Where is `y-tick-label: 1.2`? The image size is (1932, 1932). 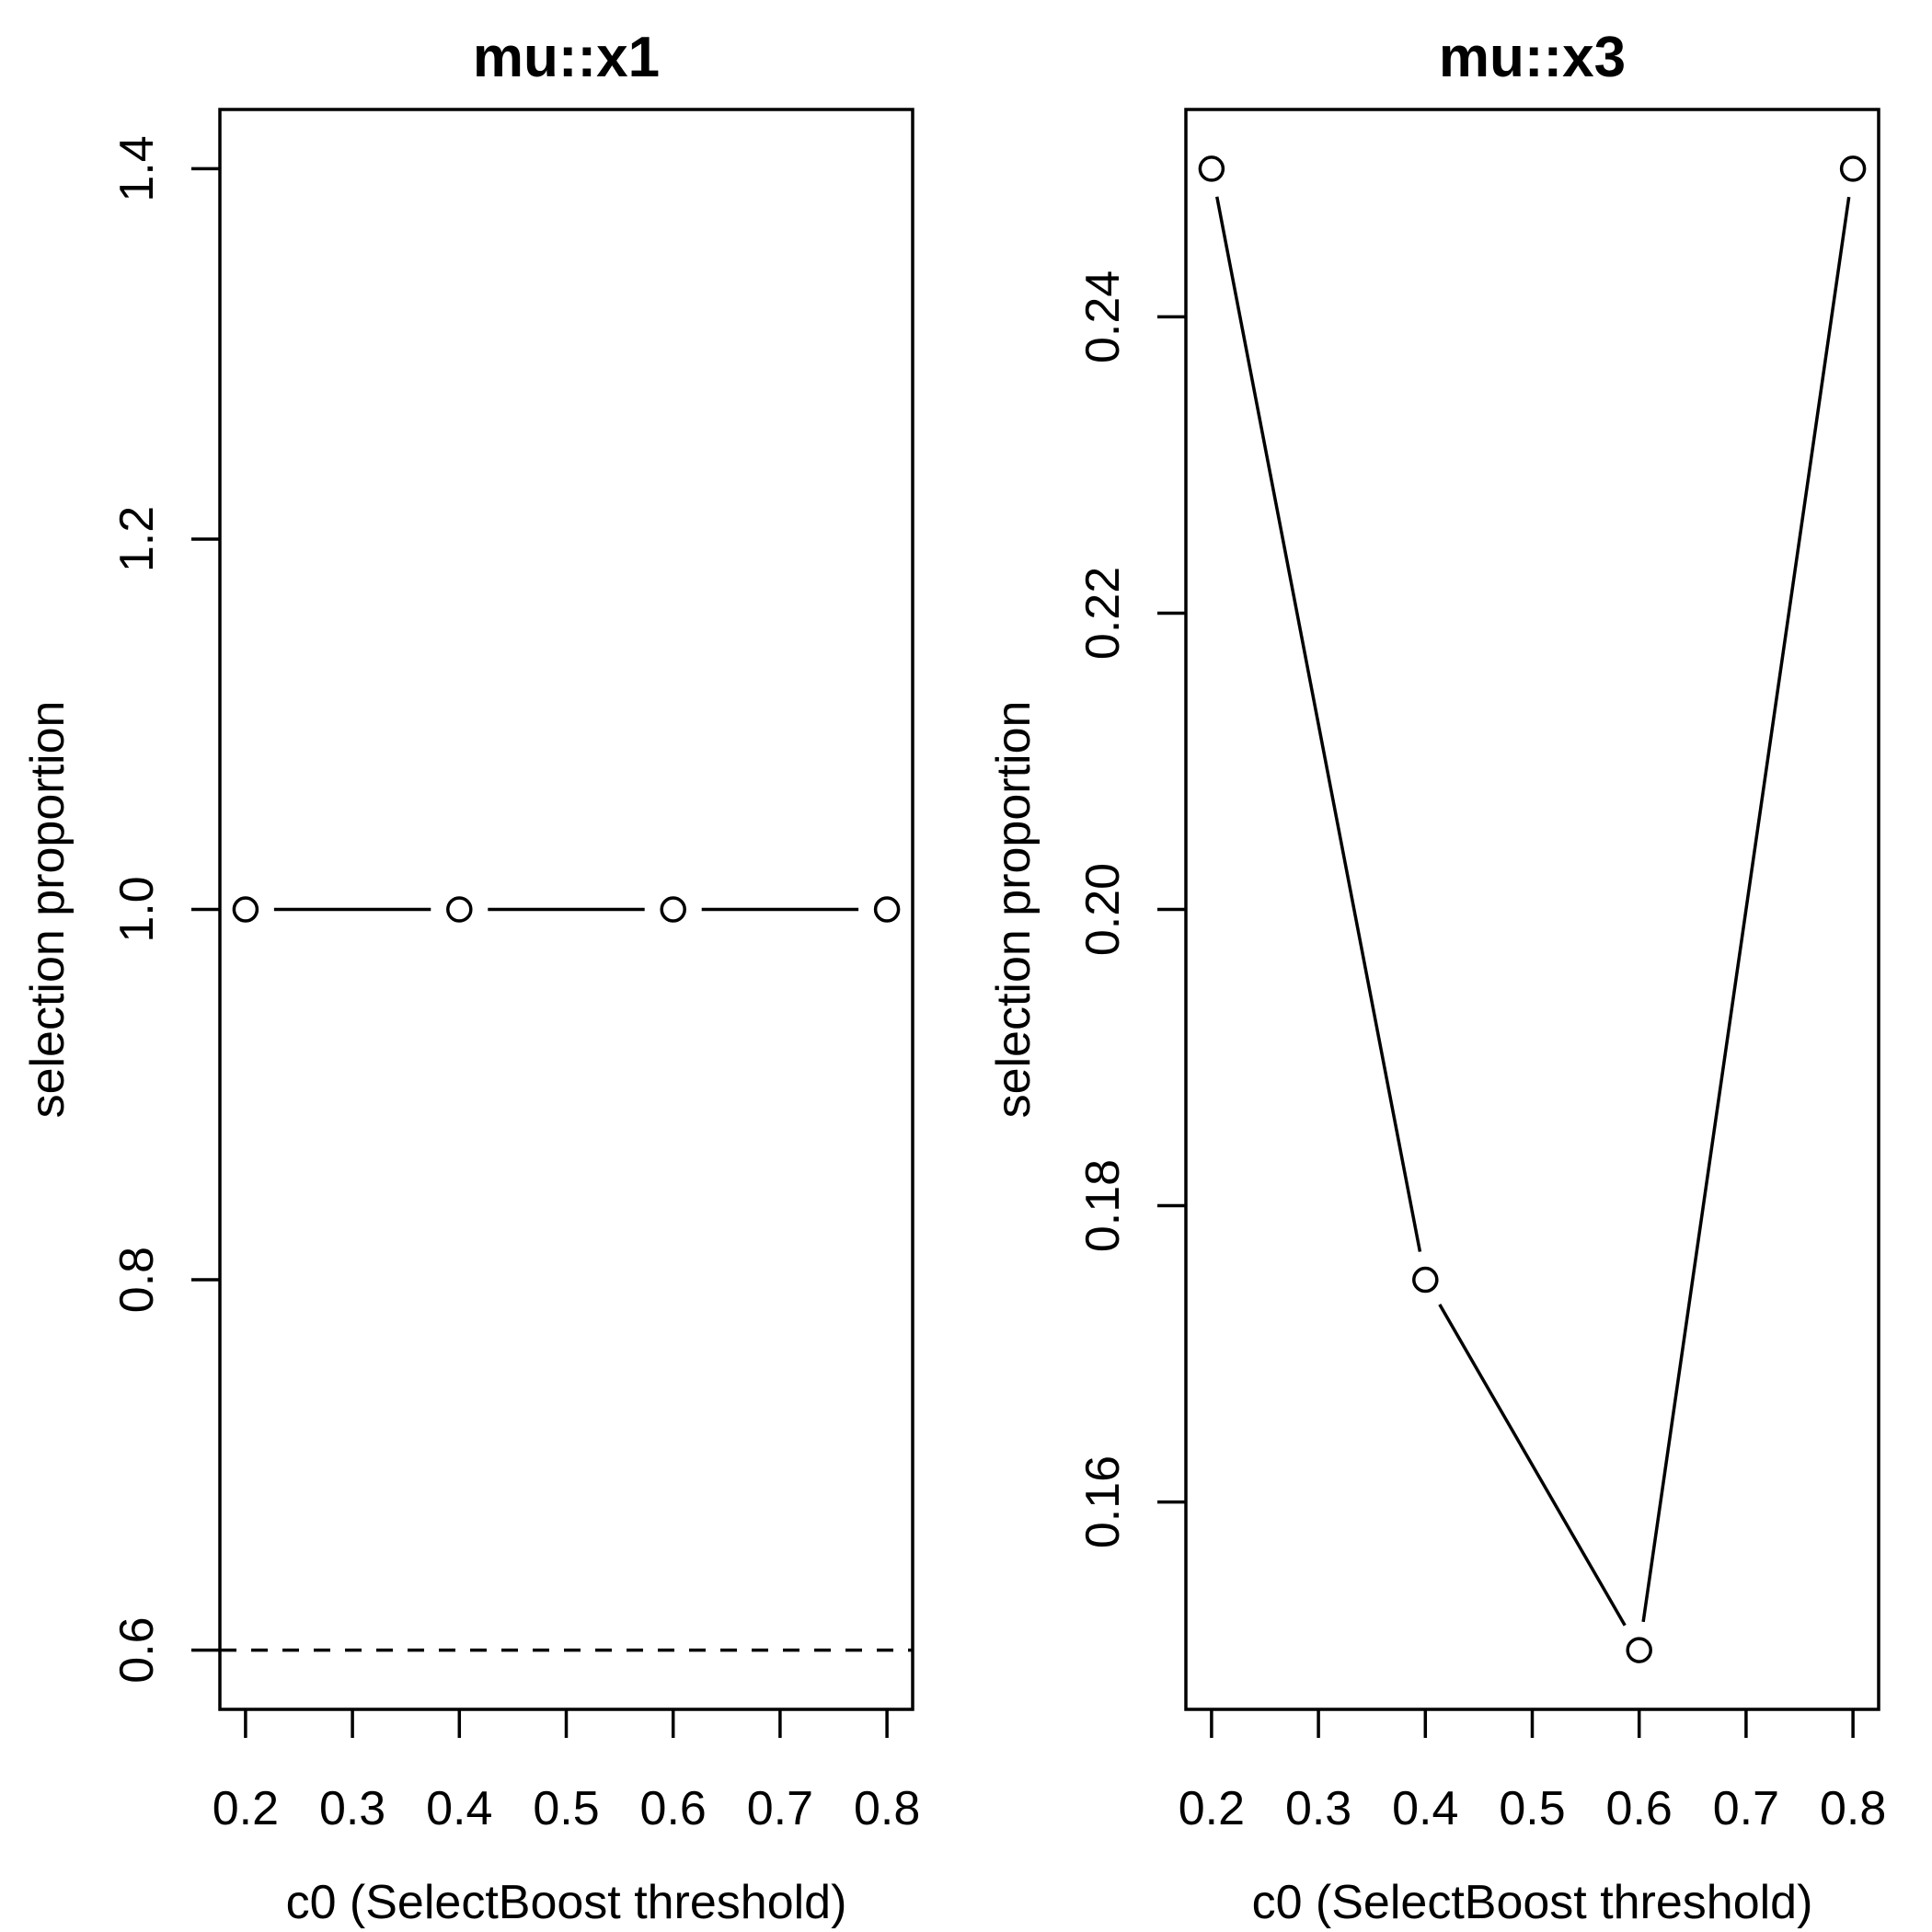
y-tick-label: 1.2 is located at coordinates (137, 539).